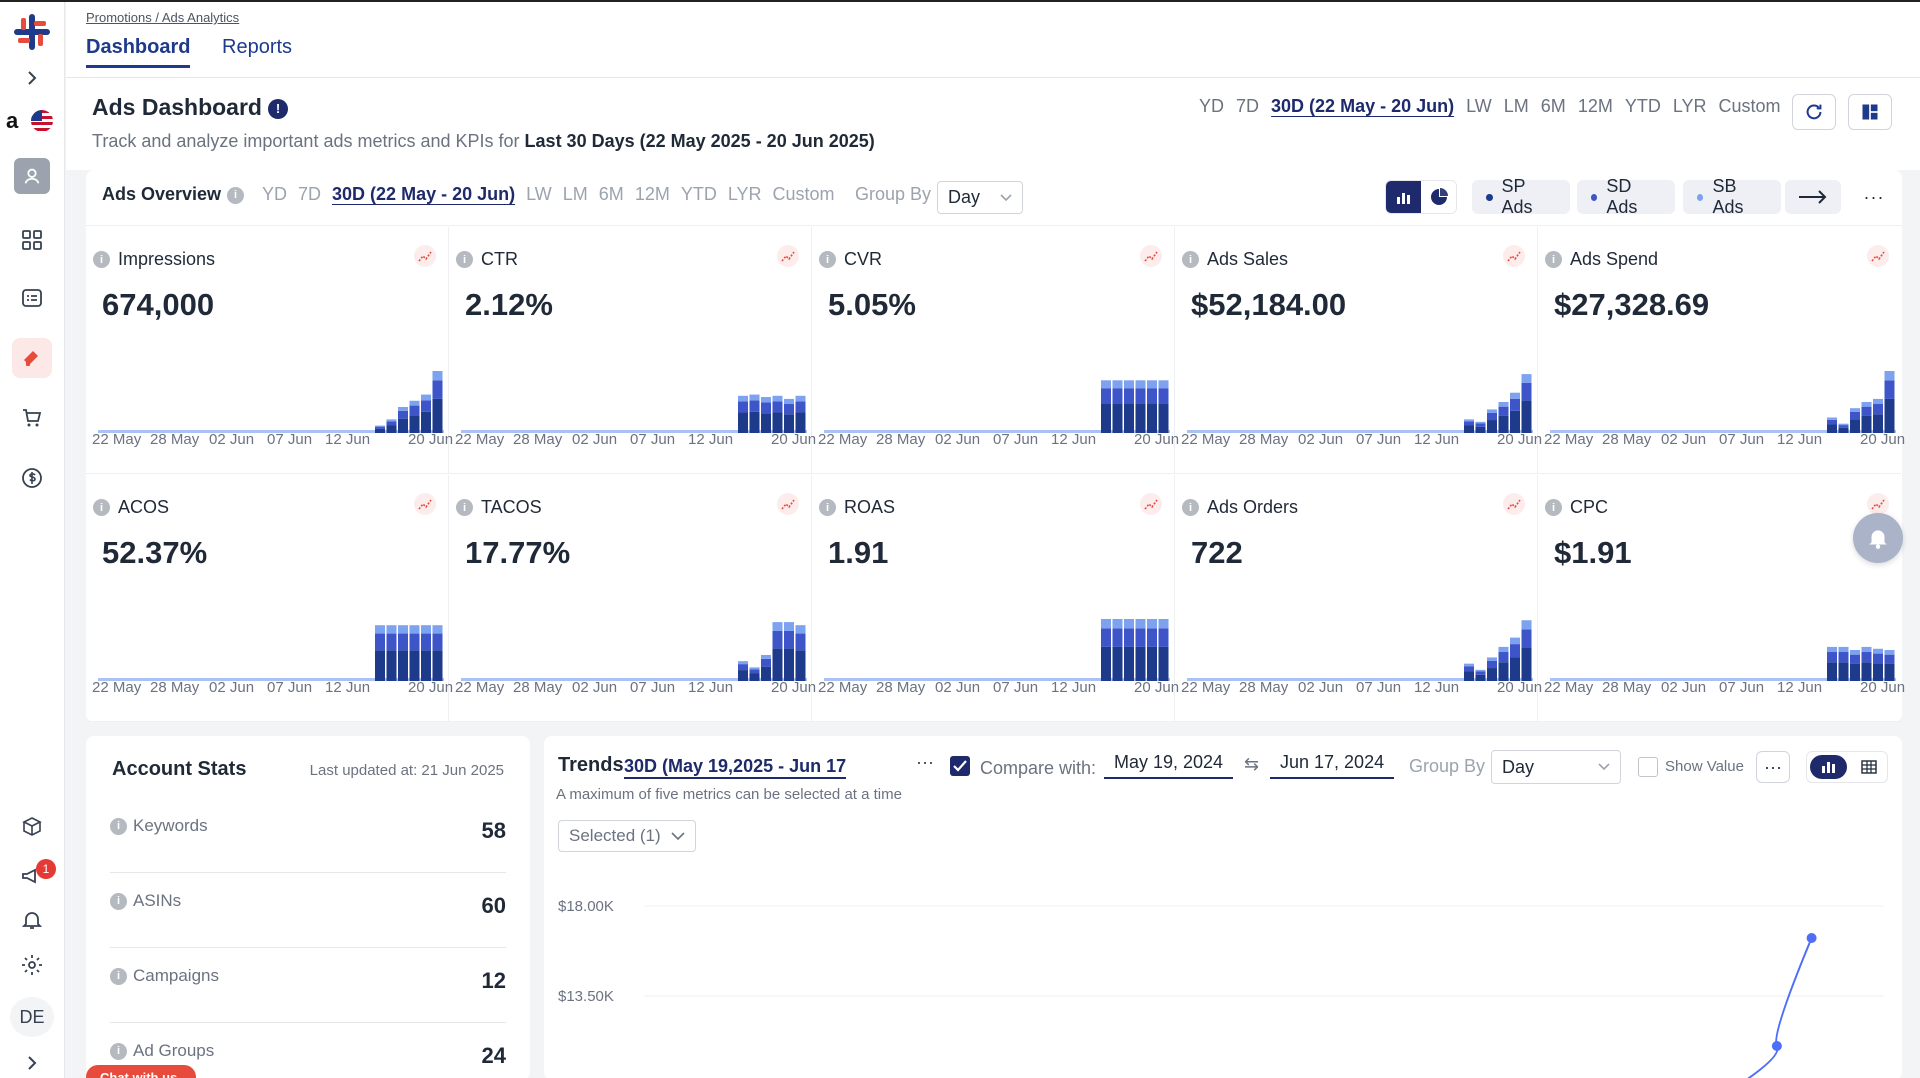  Describe the element at coordinates (1874, 197) in the screenshot. I see `more-options-button: ···` at that location.